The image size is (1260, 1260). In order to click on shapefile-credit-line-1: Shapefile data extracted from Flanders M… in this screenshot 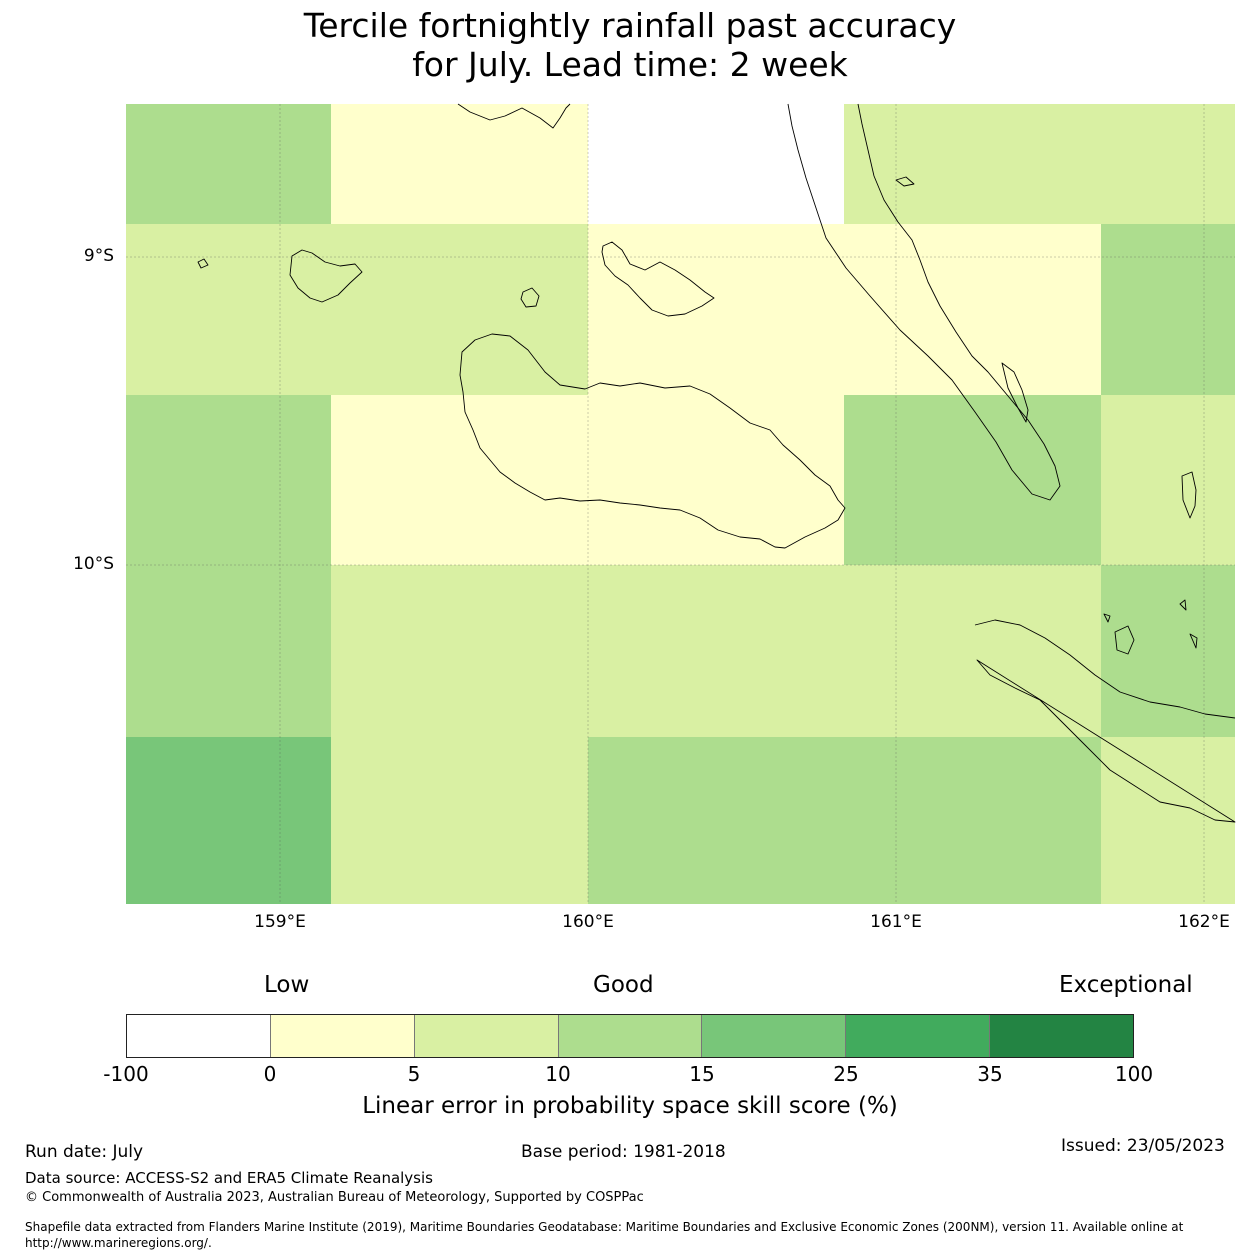, I will do `click(604, 1227)`.